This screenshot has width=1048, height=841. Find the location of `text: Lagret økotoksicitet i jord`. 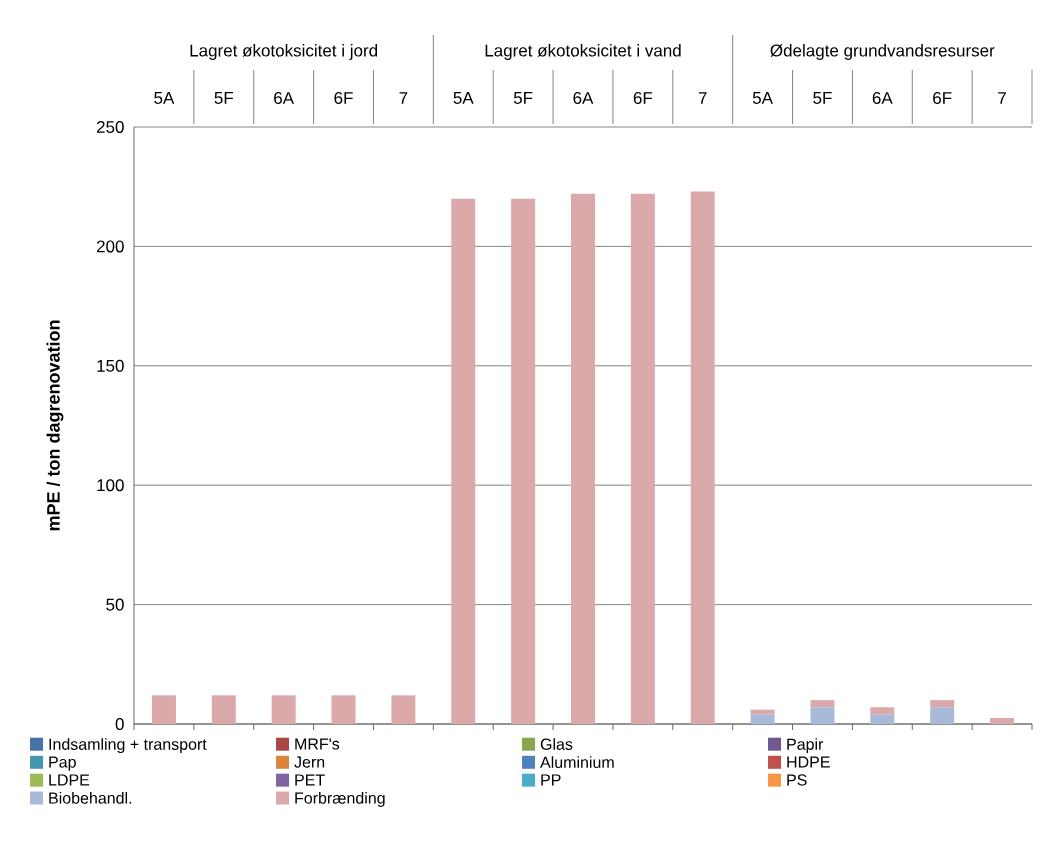

text: Lagret økotoksicitet i jord is located at coordinates (284, 52).